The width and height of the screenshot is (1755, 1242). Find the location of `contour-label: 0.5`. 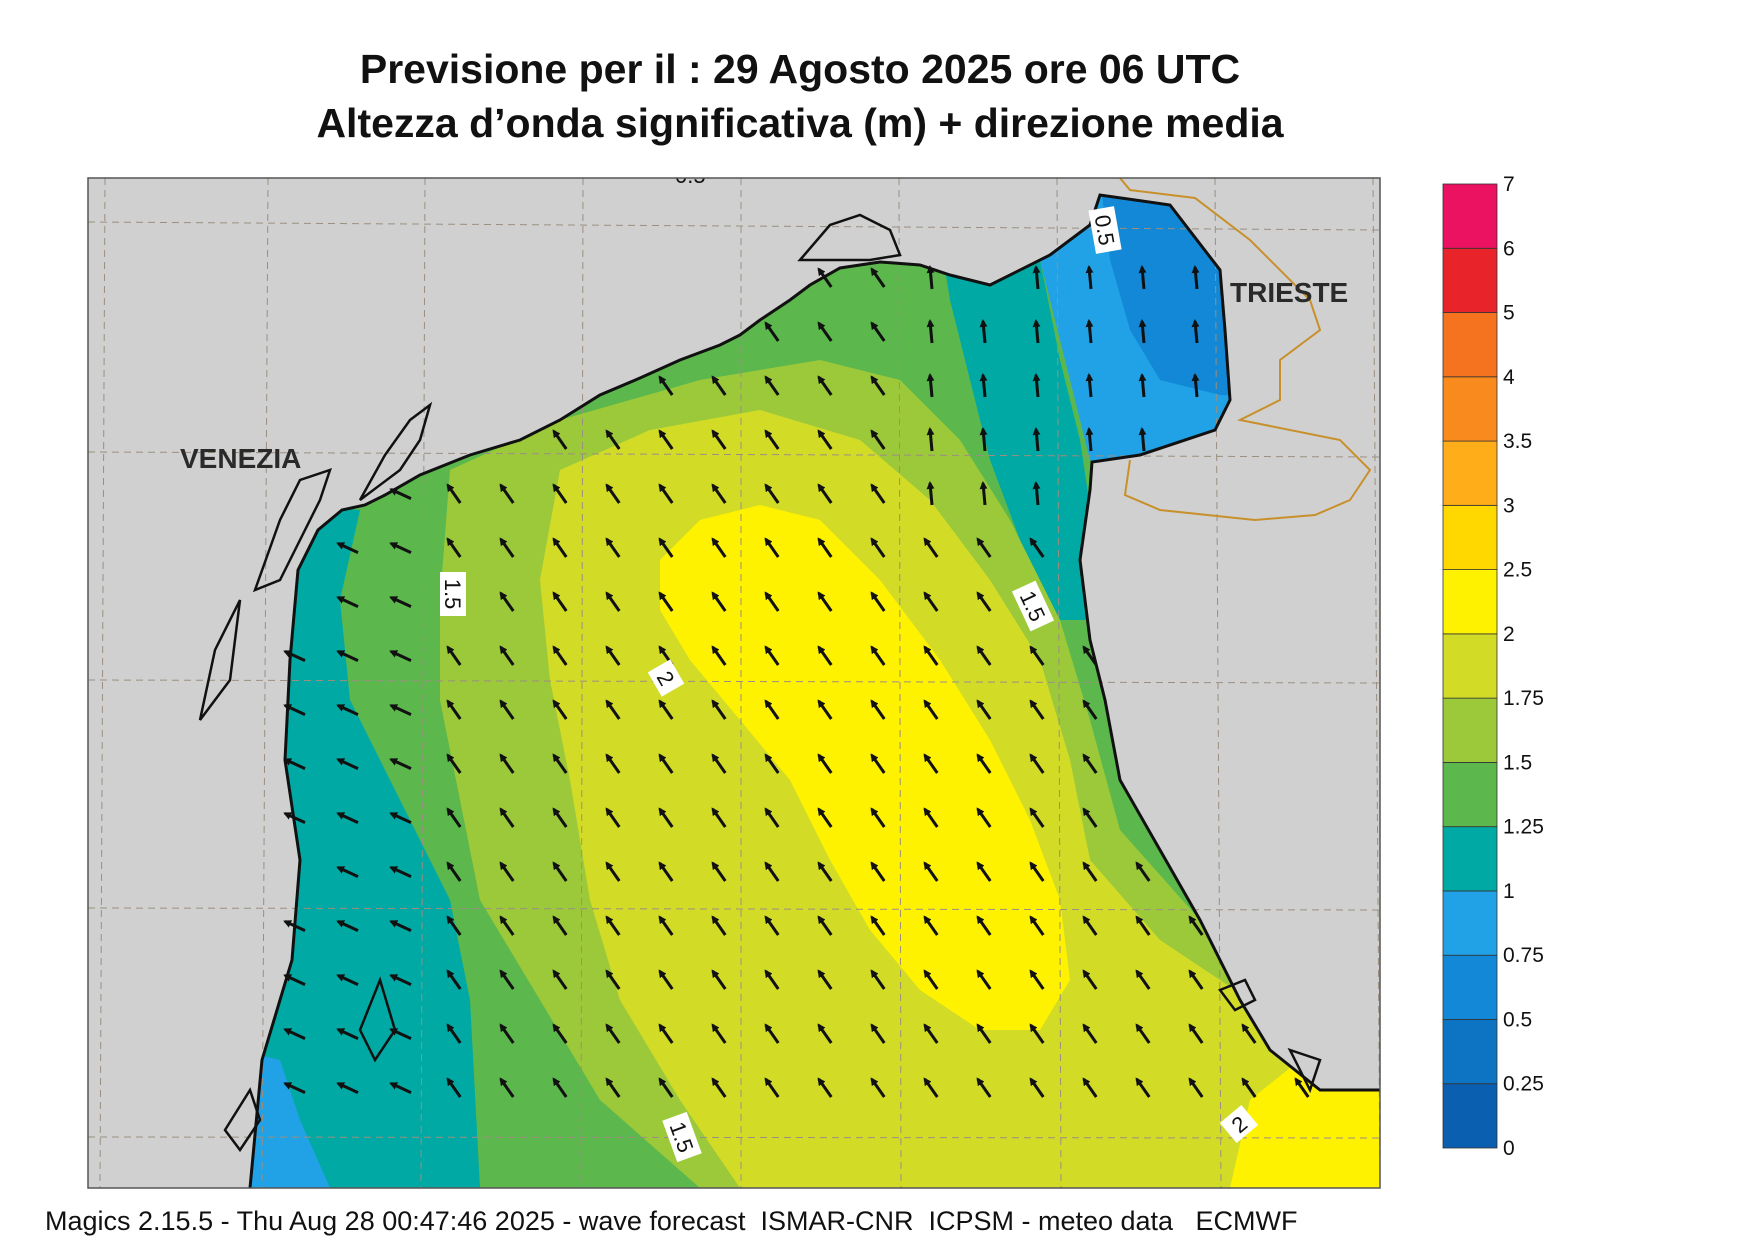

contour-label: 0.5 is located at coordinates (1105, 230).